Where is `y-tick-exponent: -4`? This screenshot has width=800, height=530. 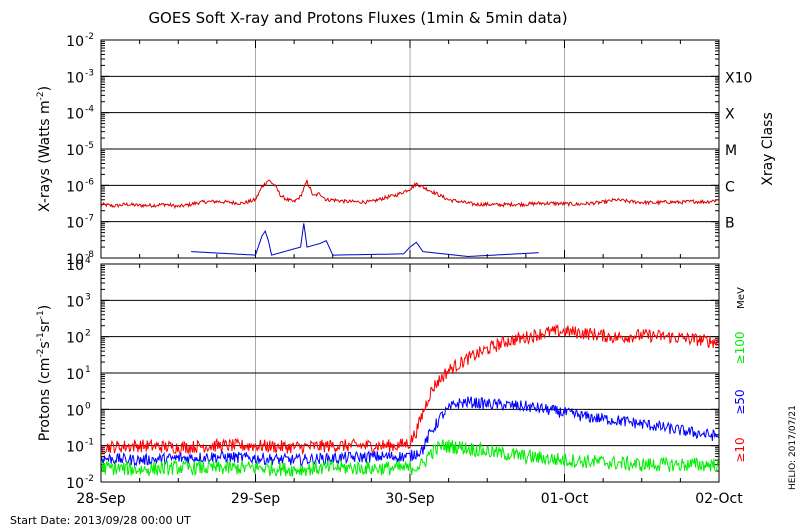 y-tick-exponent: -4 is located at coordinates (89, 110).